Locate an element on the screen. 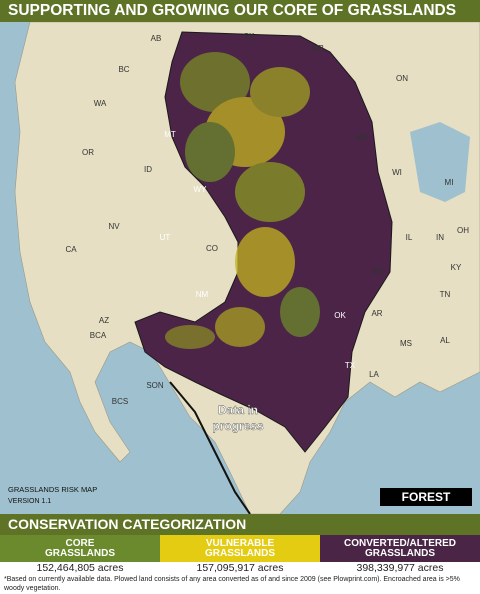 The height and width of the screenshot is (594, 480). map-name: GRASSLANDS RISK MAP is located at coordinates (52, 489).